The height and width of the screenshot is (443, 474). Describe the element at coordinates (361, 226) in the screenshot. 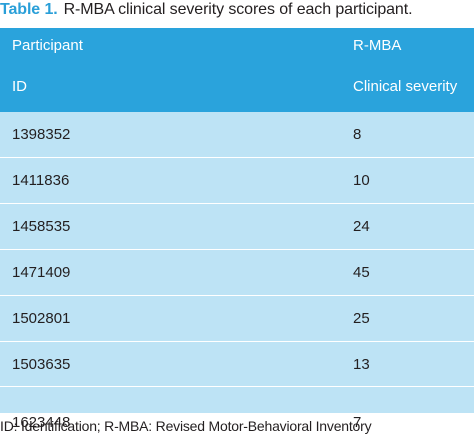

I see `severity-score-cell: 24` at that location.